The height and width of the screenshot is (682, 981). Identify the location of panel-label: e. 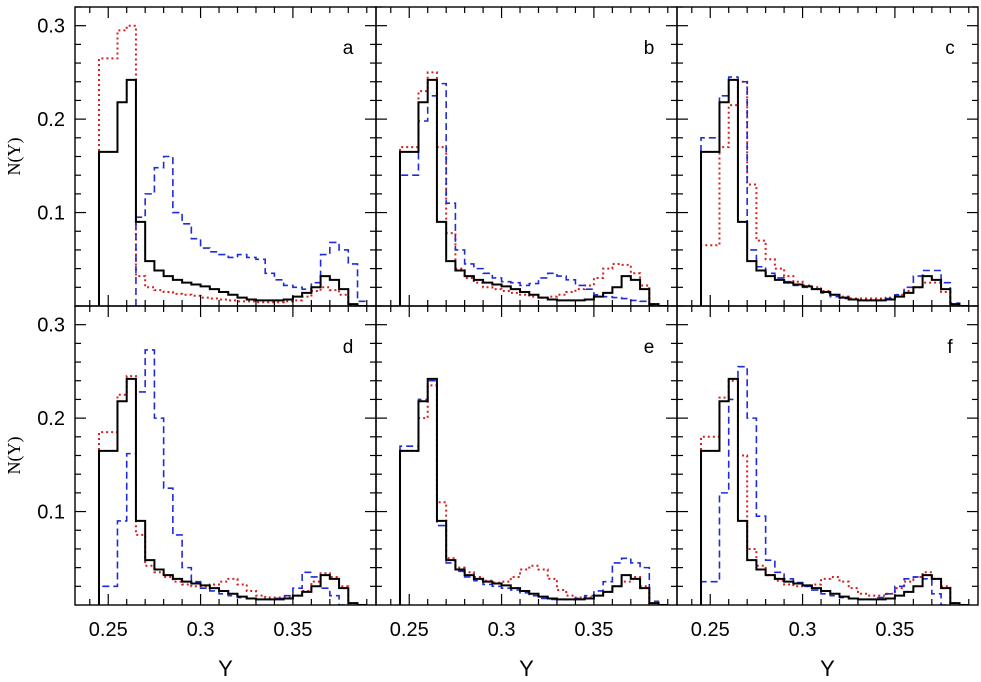
(649, 347).